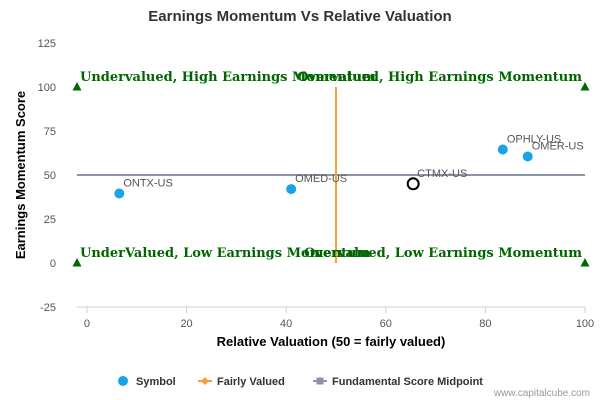 The width and height of the screenshot is (600, 400). What do you see at coordinates (299, 16) in the screenshot?
I see `chart-title: Earnings Momentum Vs Relative Valuation` at bounding box center [299, 16].